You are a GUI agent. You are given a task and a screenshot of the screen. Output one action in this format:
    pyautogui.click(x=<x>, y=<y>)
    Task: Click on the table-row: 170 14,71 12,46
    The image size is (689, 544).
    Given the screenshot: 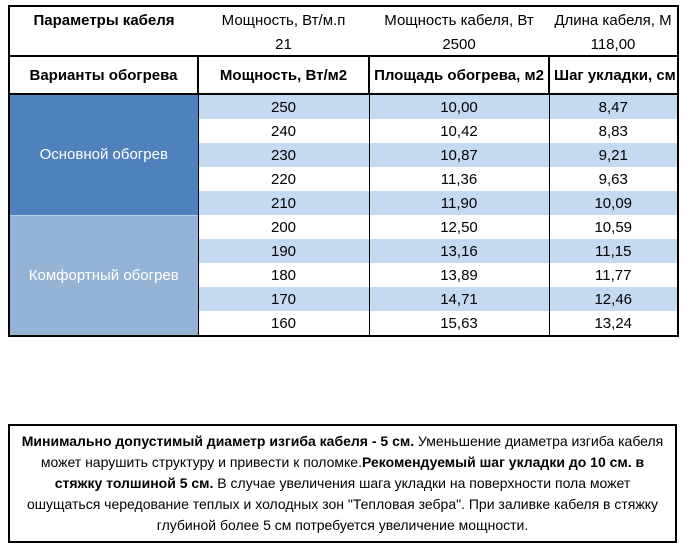 What is the action you would take?
    pyautogui.click(x=344, y=299)
    